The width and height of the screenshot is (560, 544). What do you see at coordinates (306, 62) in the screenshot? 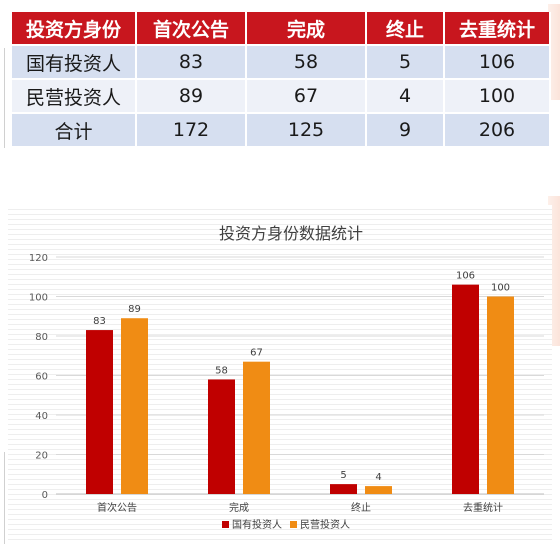
I see `table-cell: 58` at bounding box center [306, 62].